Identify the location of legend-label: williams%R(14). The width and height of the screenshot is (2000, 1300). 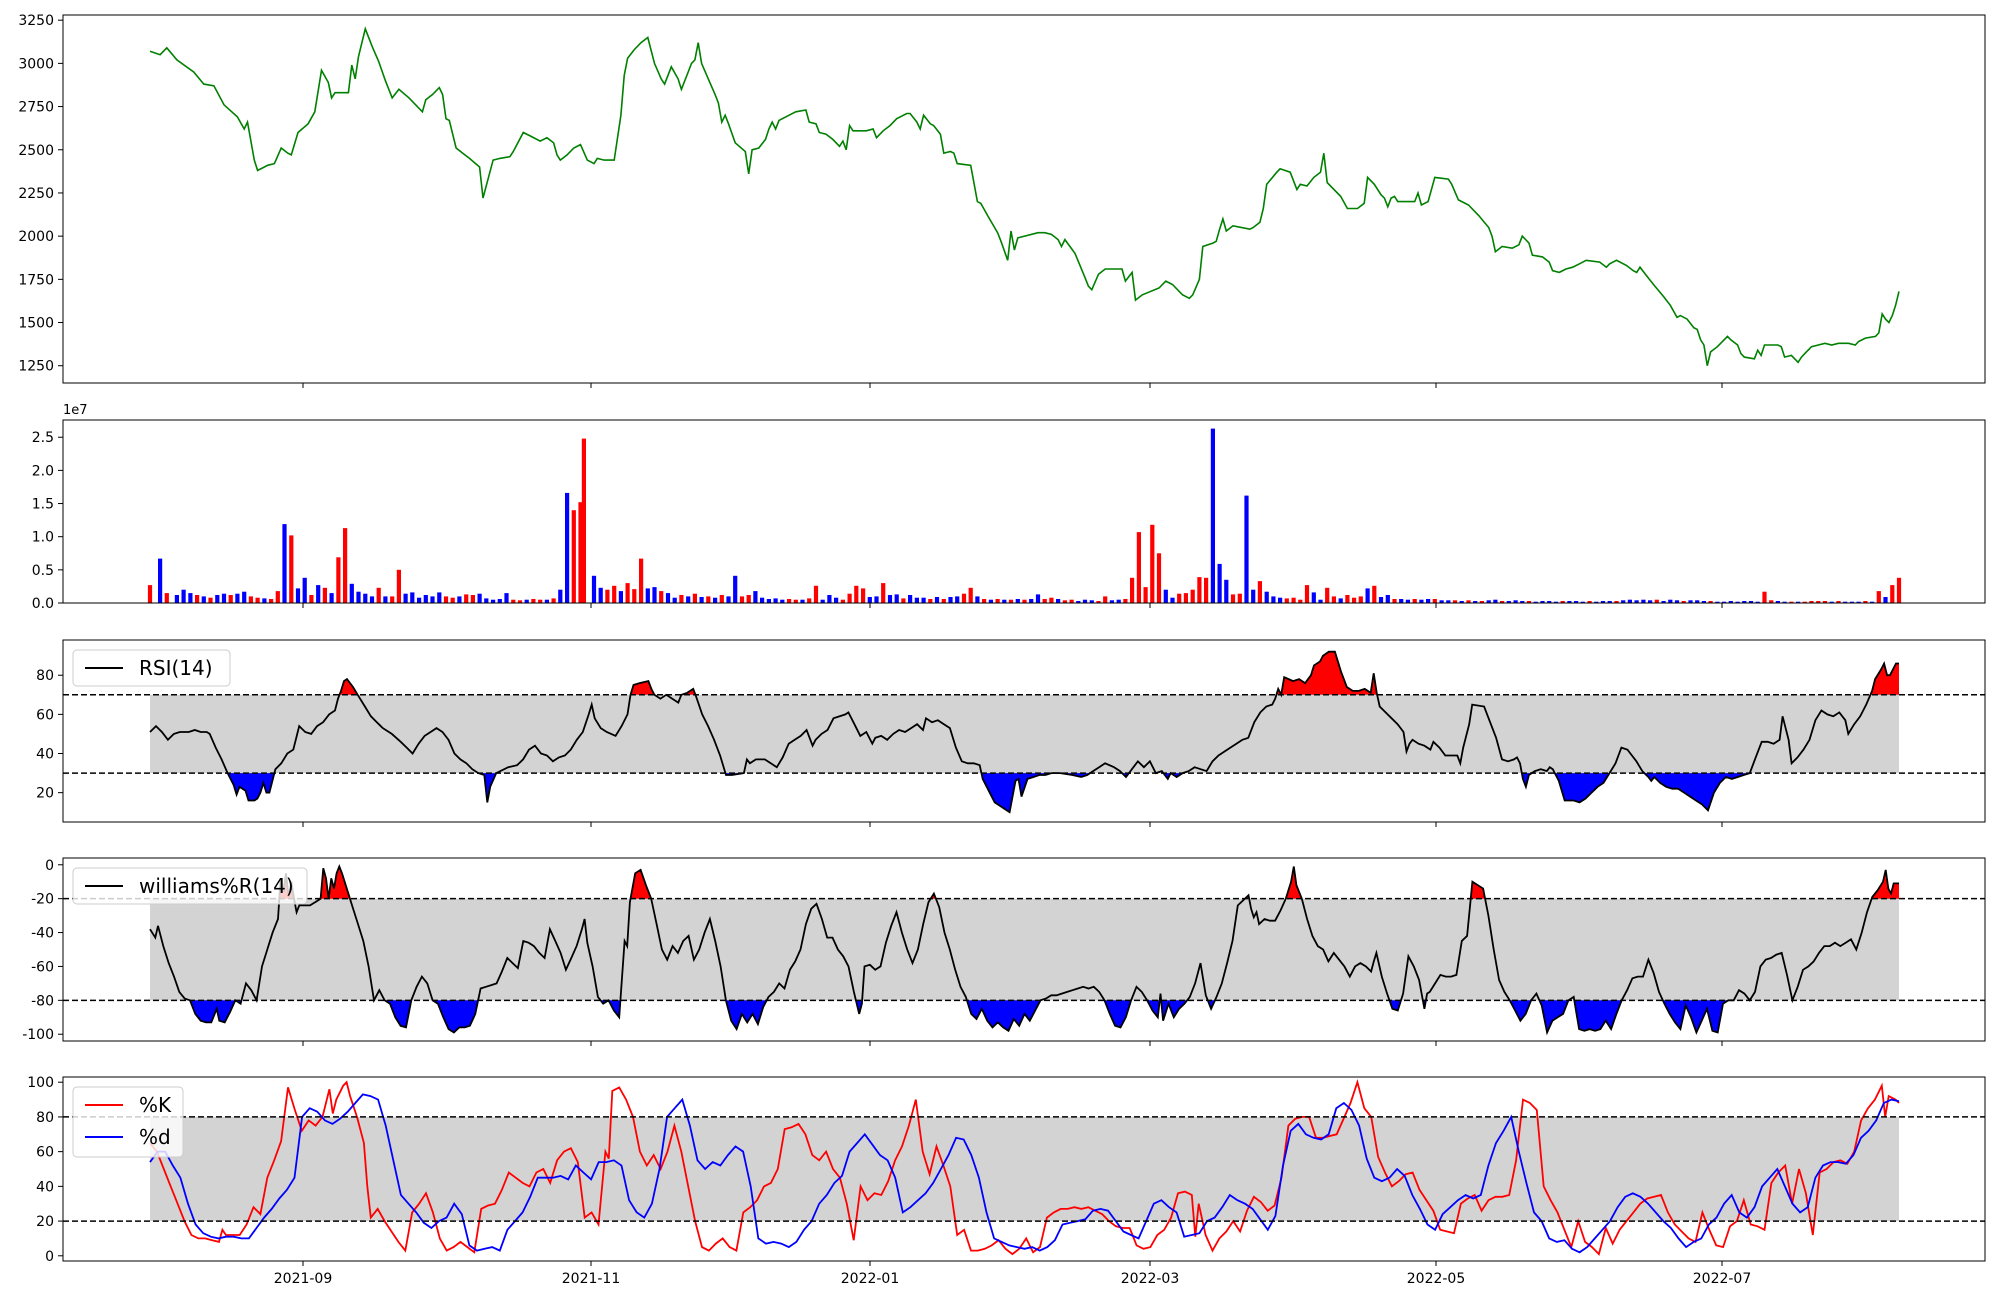
(216, 886).